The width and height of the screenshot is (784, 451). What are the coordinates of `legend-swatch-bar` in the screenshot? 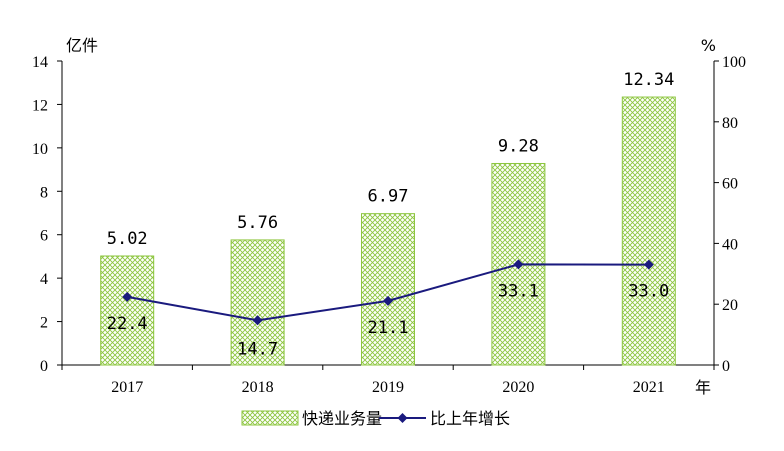 It's located at (270, 418).